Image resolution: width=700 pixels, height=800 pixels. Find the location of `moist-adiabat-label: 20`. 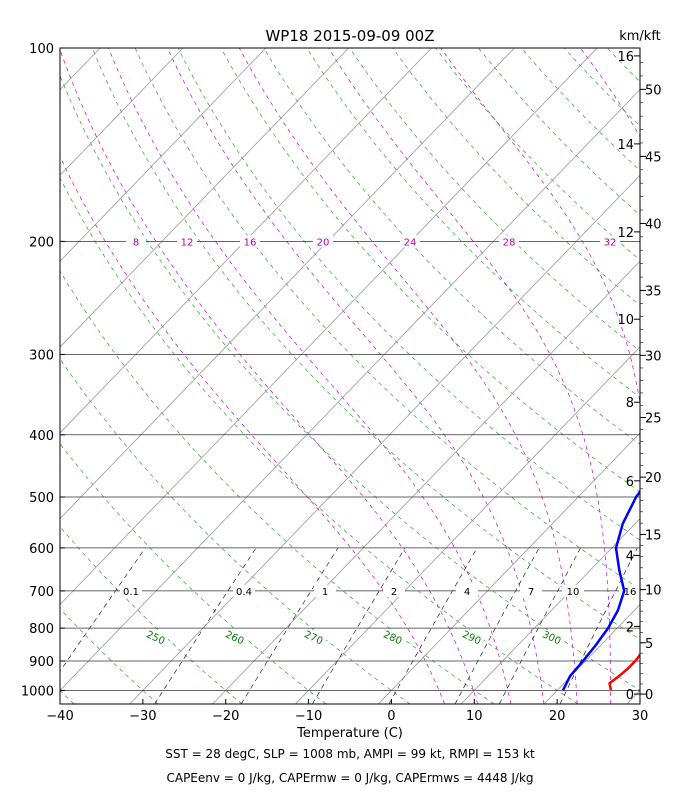

moist-adiabat-label: 20 is located at coordinates (323, 242).